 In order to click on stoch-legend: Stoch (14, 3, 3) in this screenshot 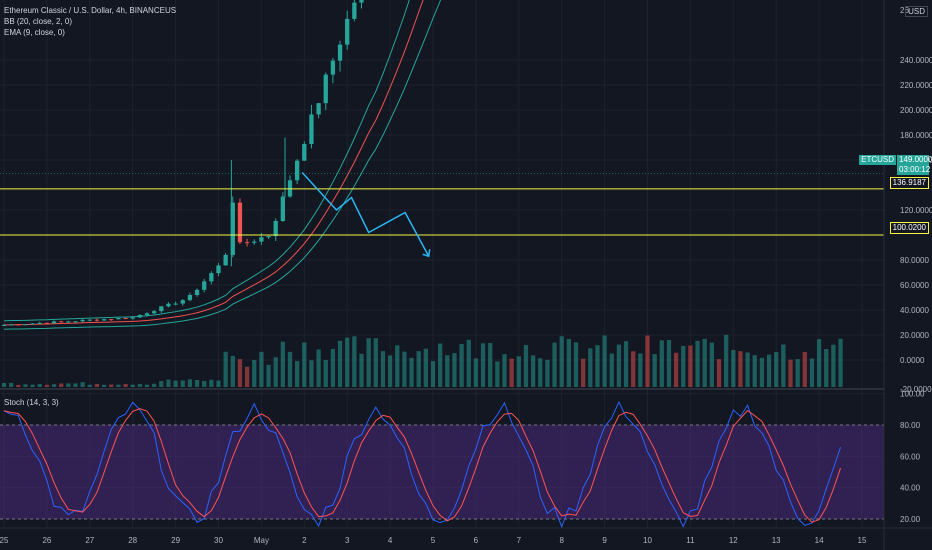, I will do `click(31, 402)`.